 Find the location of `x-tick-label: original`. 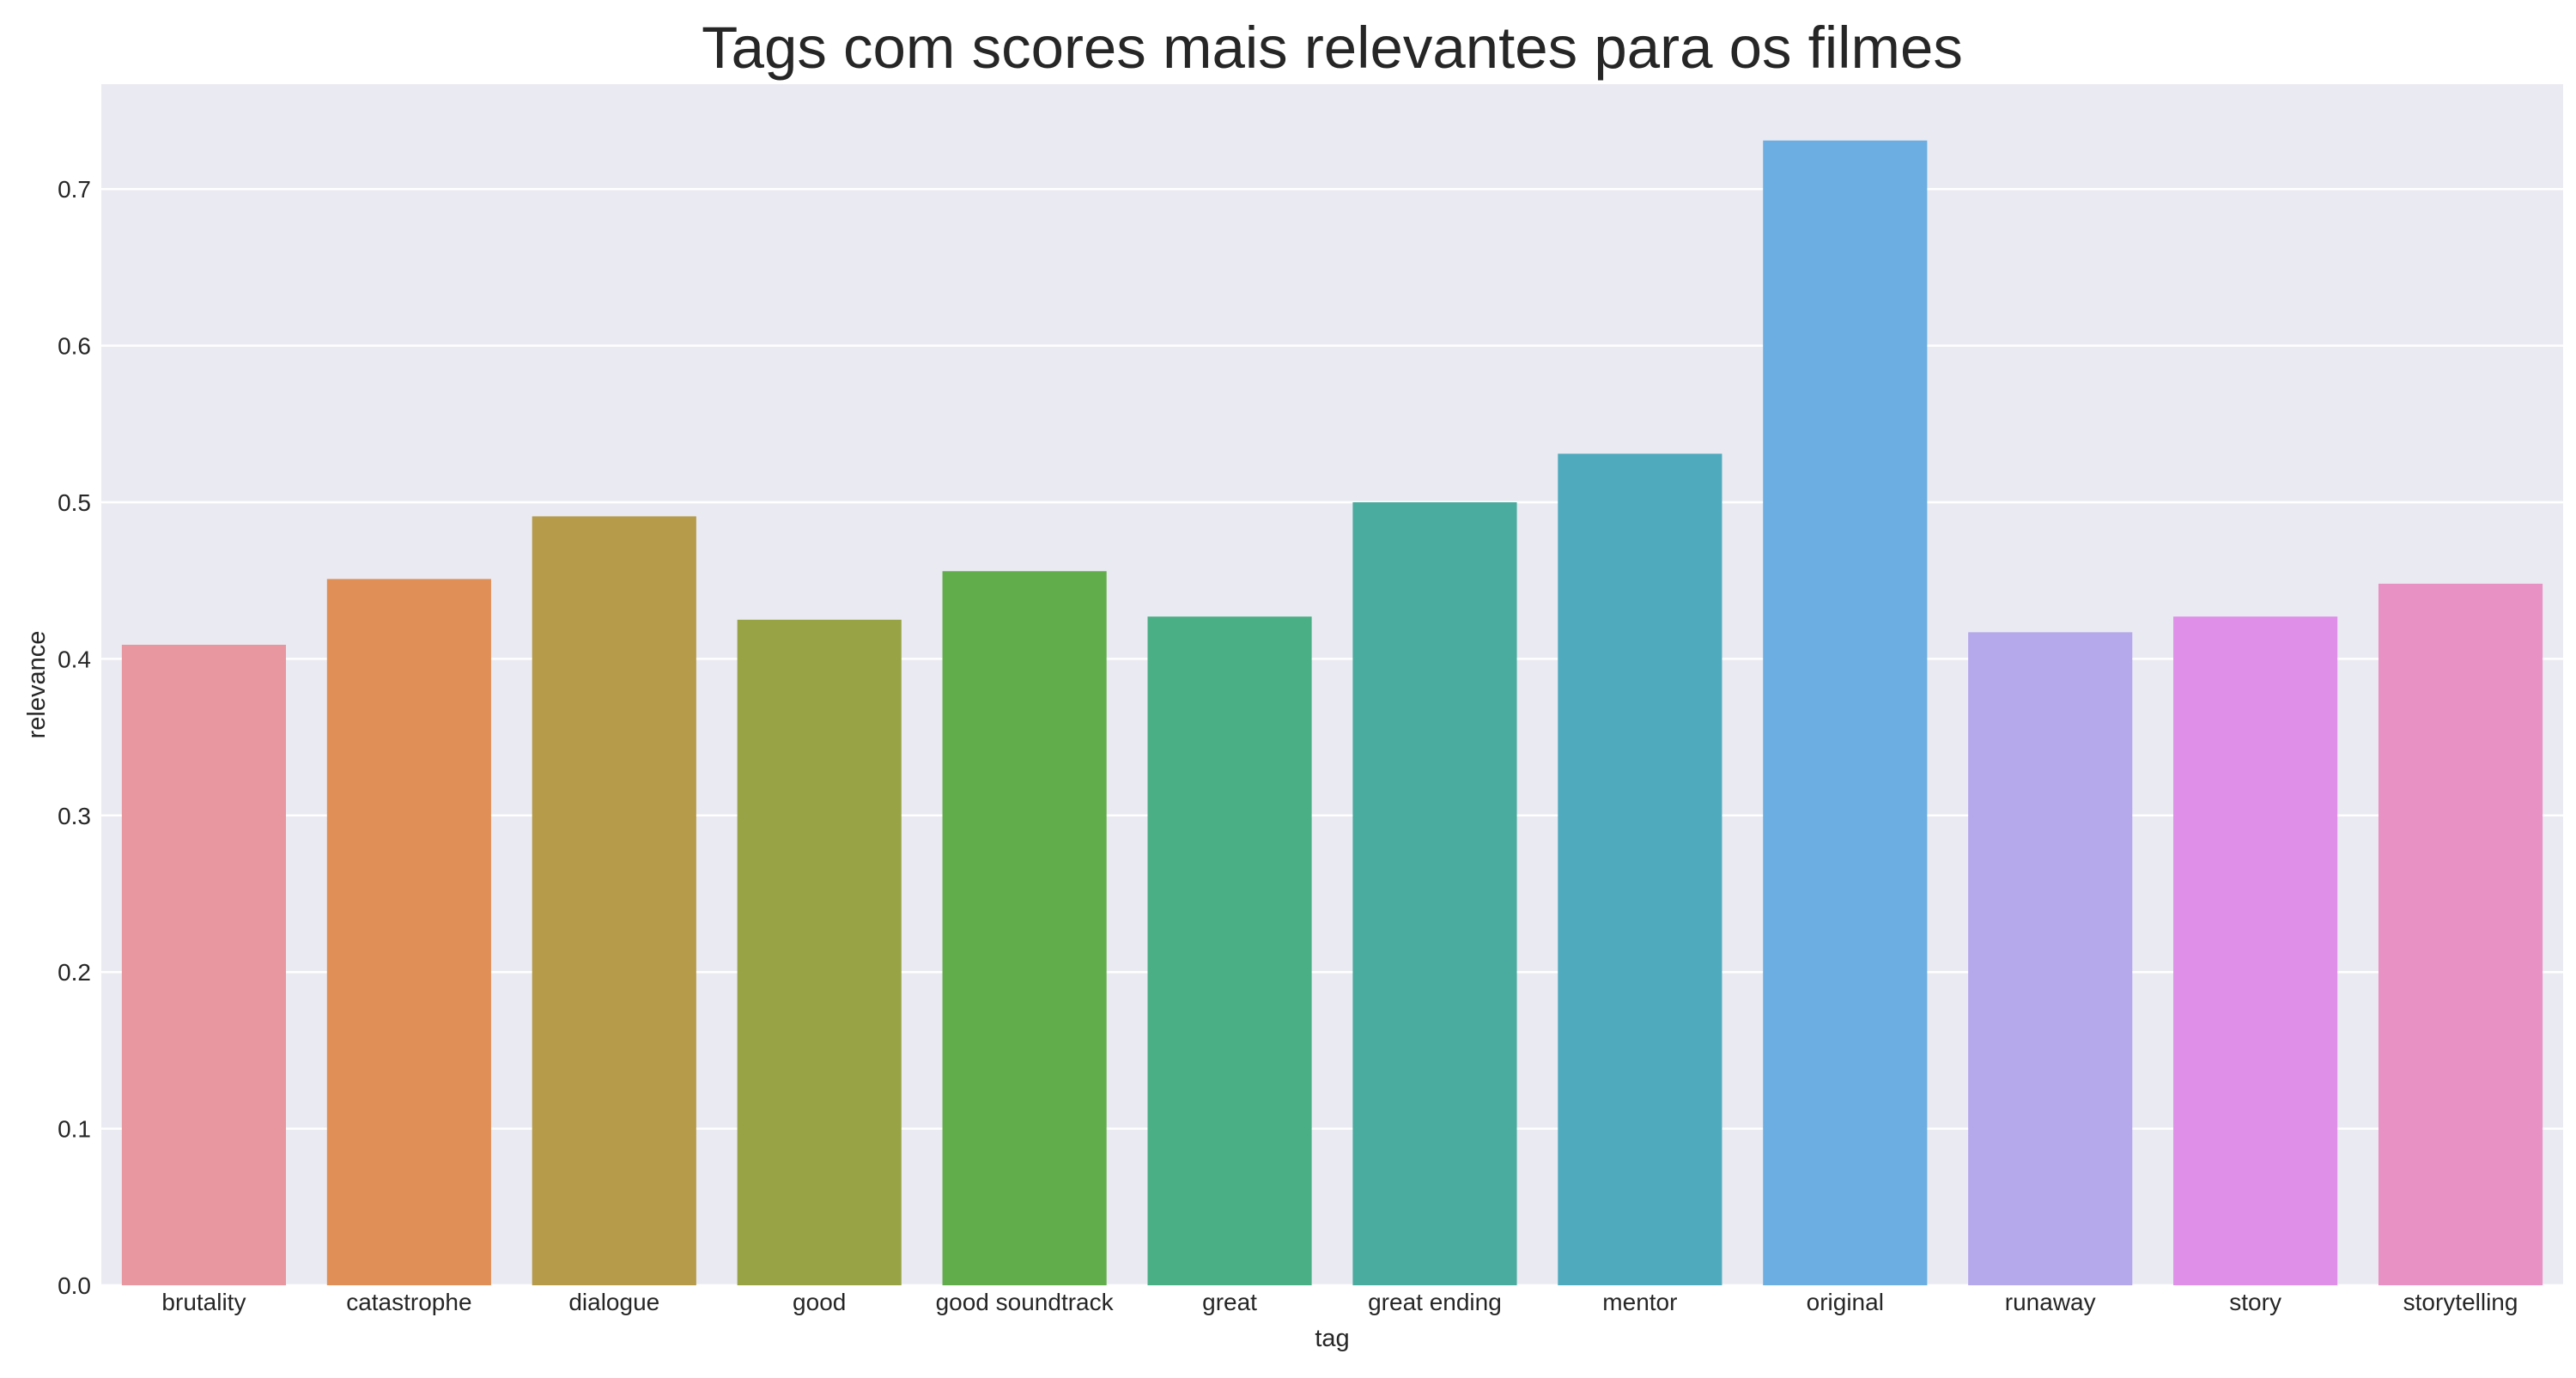

x-tick-label: original is located at coordinates (1845, 1302).